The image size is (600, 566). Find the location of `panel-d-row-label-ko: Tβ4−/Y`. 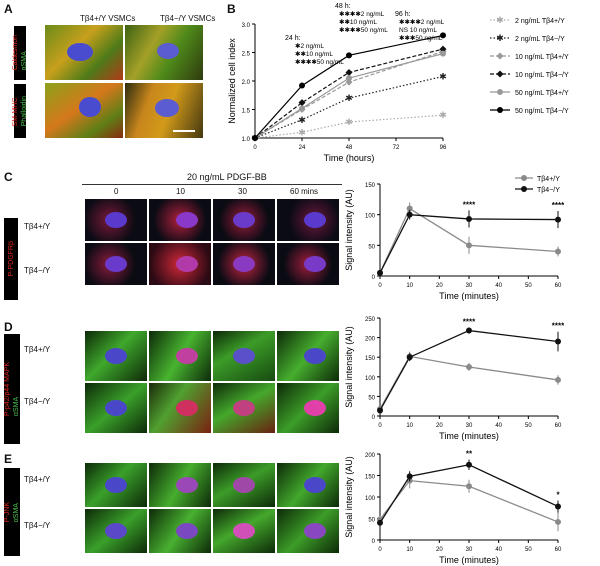

panel-d-row-label-ko: Tβ4−/Y is located at coordinates (37, 401).